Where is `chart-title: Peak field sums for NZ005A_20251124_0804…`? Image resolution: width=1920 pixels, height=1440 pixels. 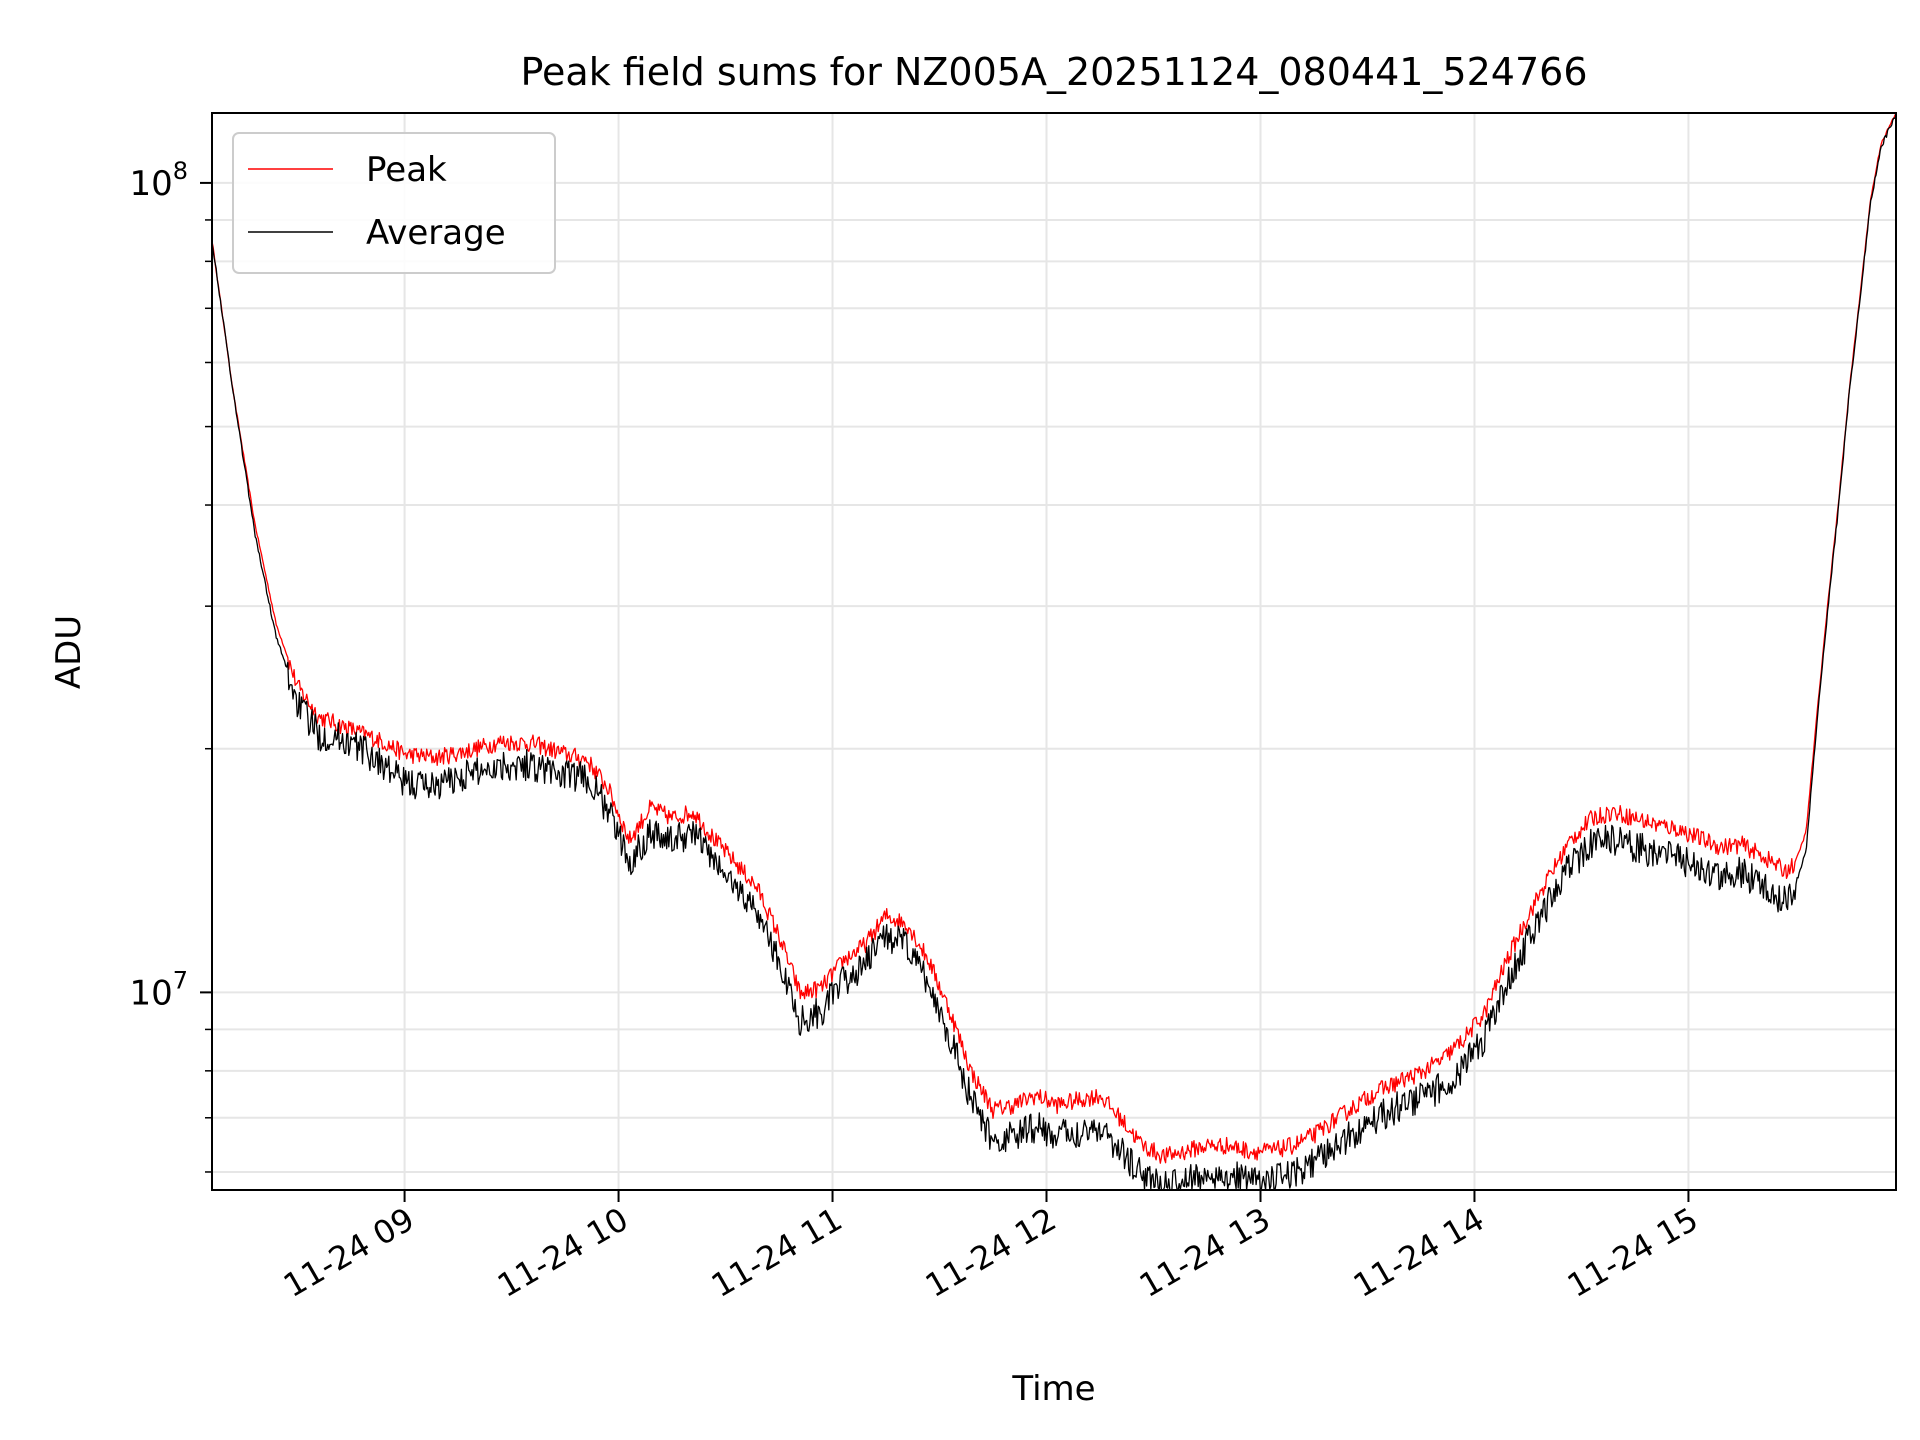
chart-title: Peak field sums for NZ005A_20251124_0804… is located at coordinates (1053, 72).